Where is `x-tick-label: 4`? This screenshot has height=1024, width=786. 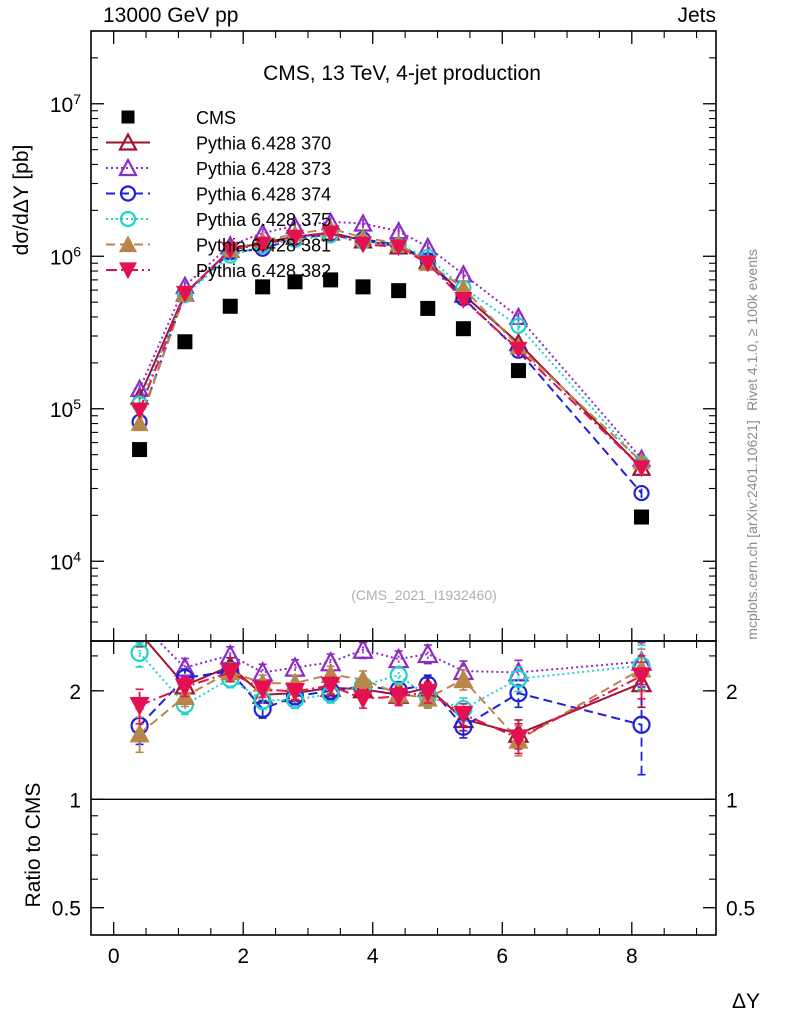 x-tick-label: 4 is located at coordinates (373, 956).